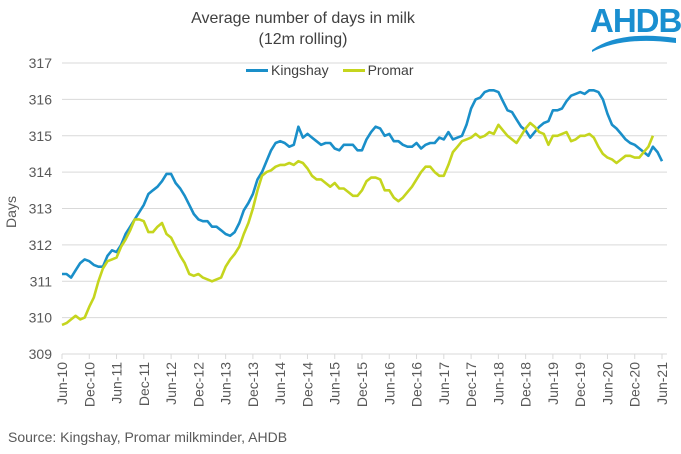 The height and width of the screenshot is (454, 681). What do you see at coordinates (226, 383) in the screenshot?
I see `x-tick-label: Jun-13` at bounding box center [226, 383].